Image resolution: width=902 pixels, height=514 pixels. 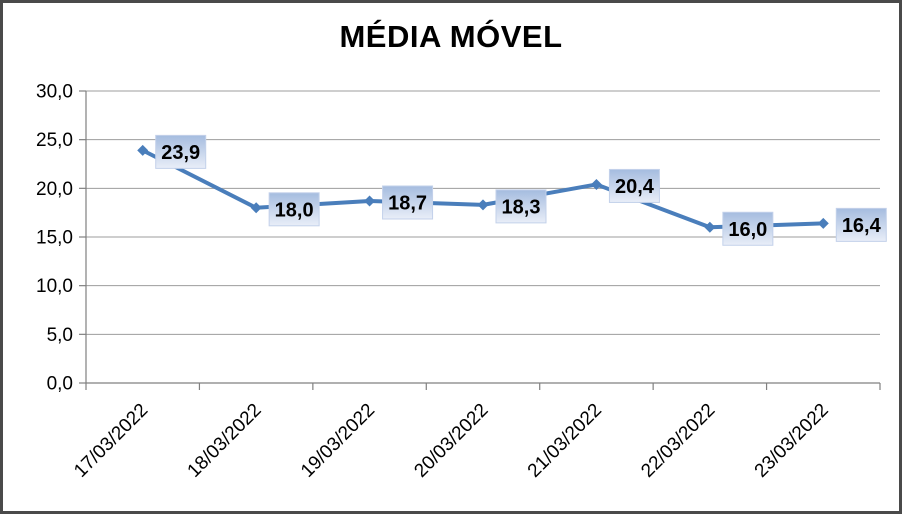 I want to click on data-label: 16,4, so click(x=862, y=226).